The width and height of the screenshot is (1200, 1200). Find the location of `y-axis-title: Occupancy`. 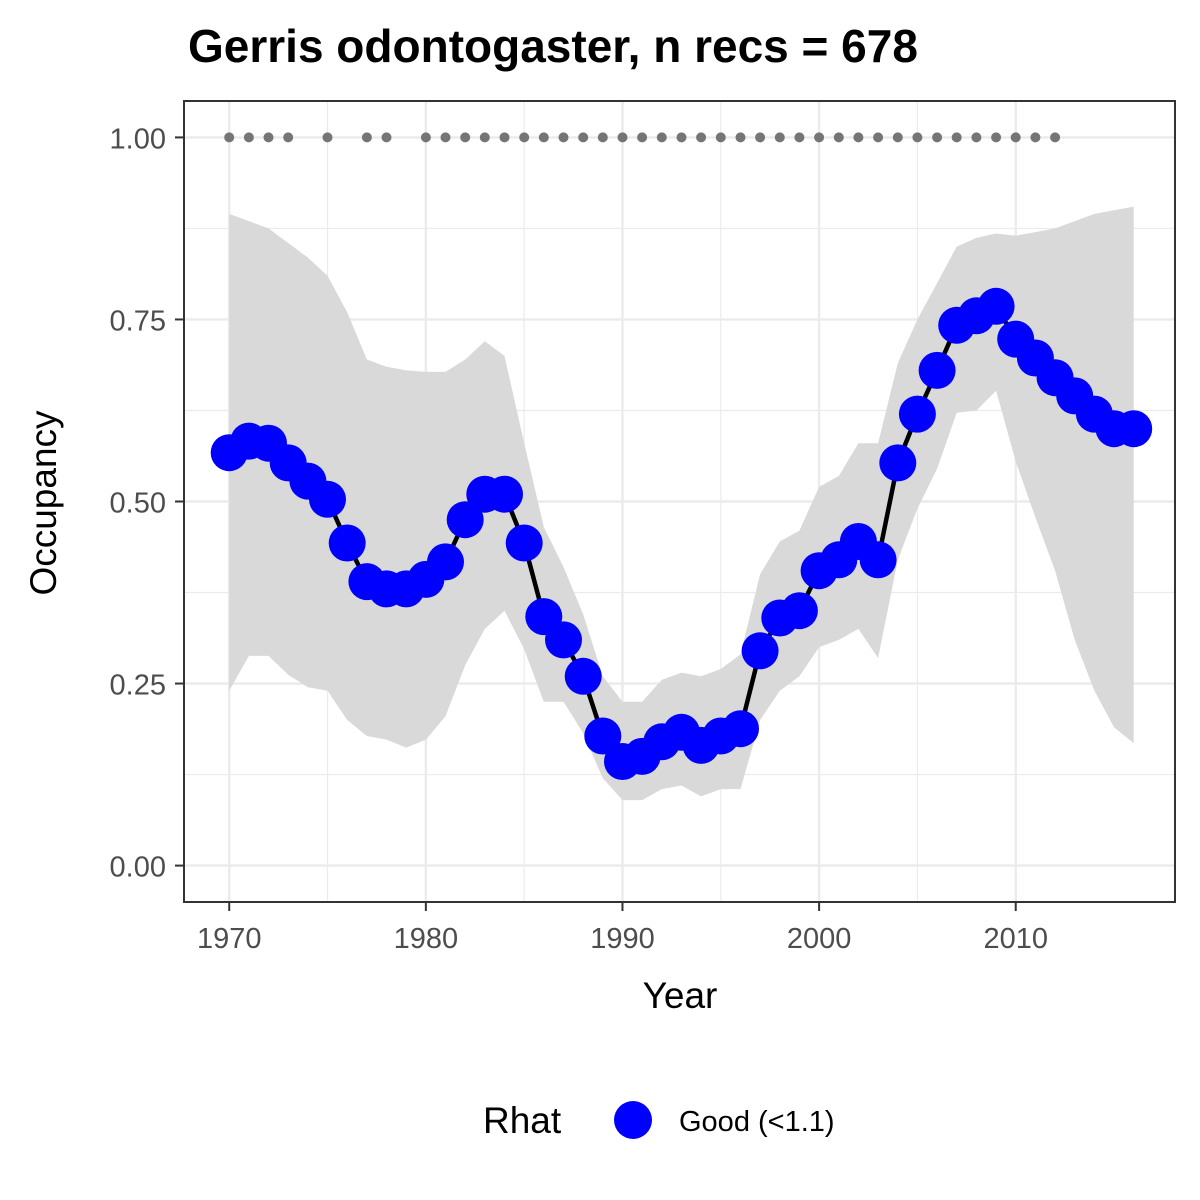

y-axis-title: Occupancy is located at coordinates (43, 503).